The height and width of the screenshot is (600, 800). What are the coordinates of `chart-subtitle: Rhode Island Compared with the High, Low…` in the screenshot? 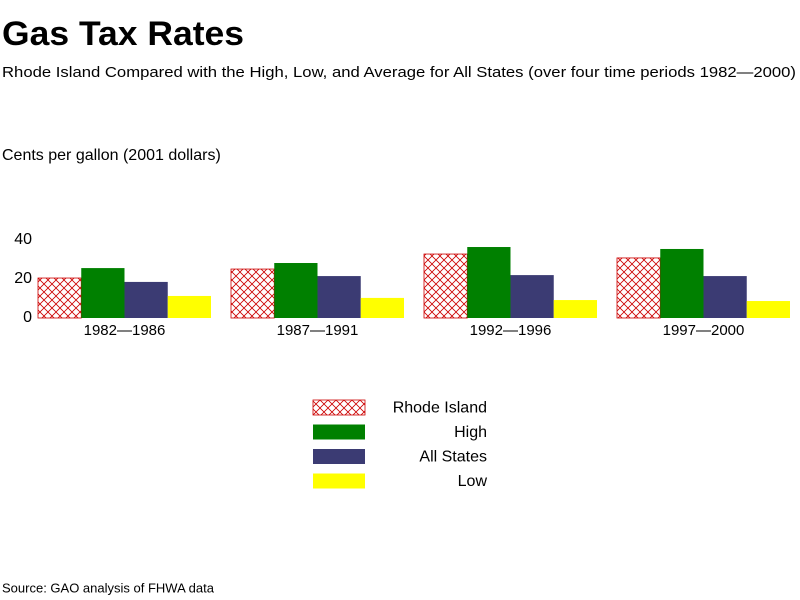 It's located at (399, 72).